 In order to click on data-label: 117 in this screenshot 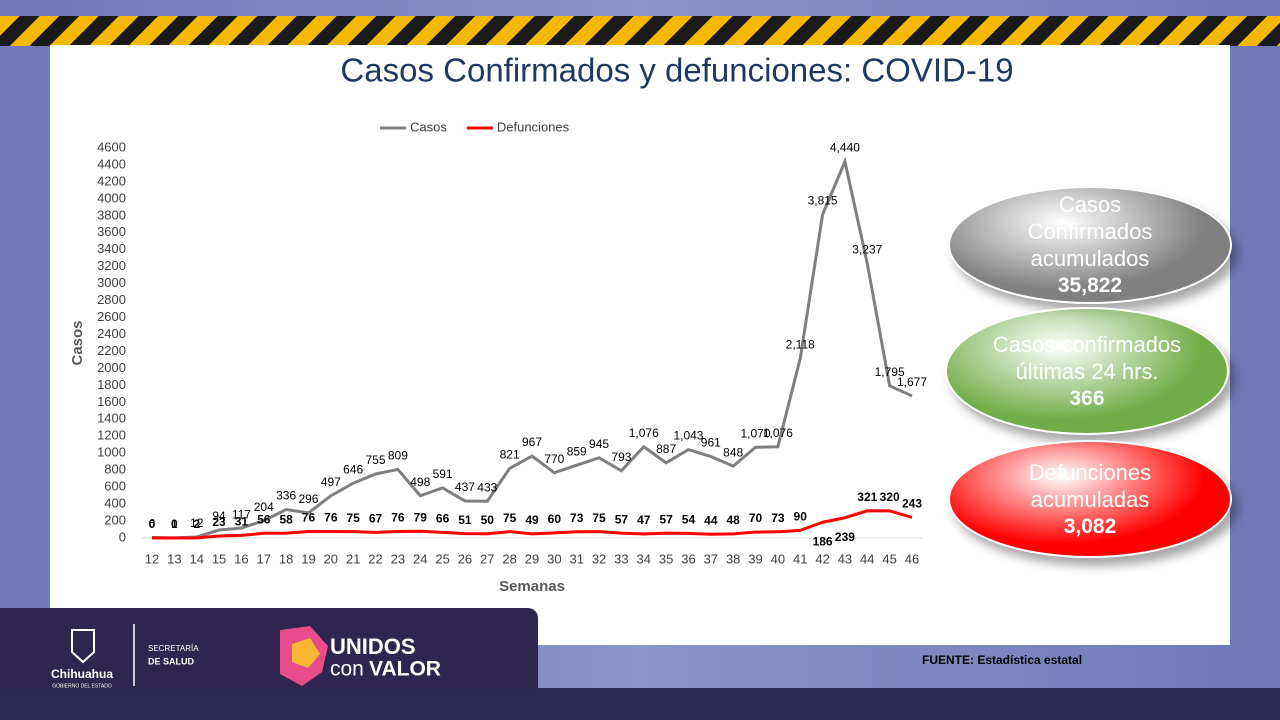, I will do `click(241, 514)`.